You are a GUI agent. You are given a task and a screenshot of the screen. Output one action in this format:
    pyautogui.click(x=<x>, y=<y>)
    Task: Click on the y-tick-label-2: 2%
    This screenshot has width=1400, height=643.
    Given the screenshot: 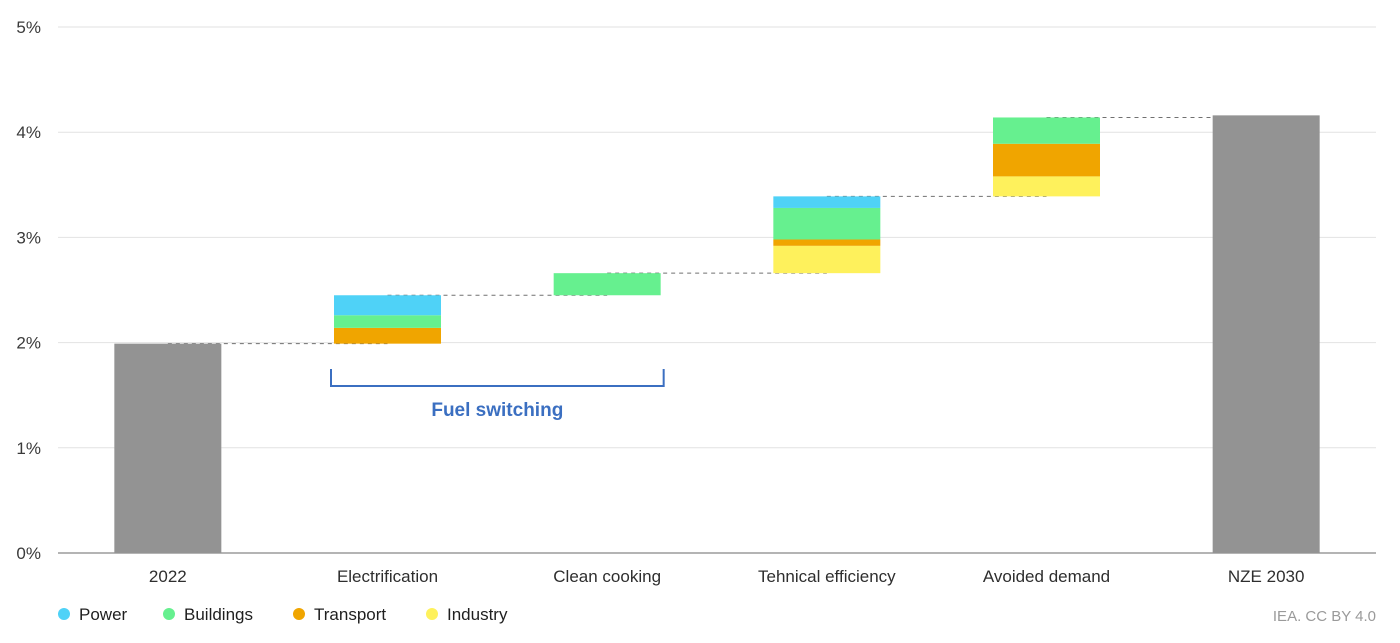 What is the action you would take?
    pyautogui.click(x=28, y=343)
    